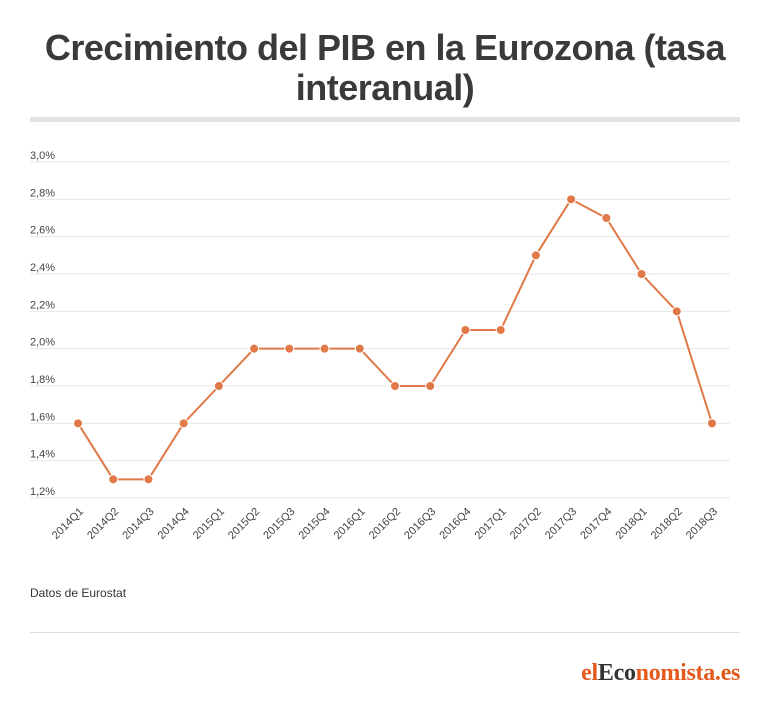 The image size is (770, 715). Describe the element at coordinates (42, 492) in the screenshot. I see `y-tick-label: 1,2%` at that location.